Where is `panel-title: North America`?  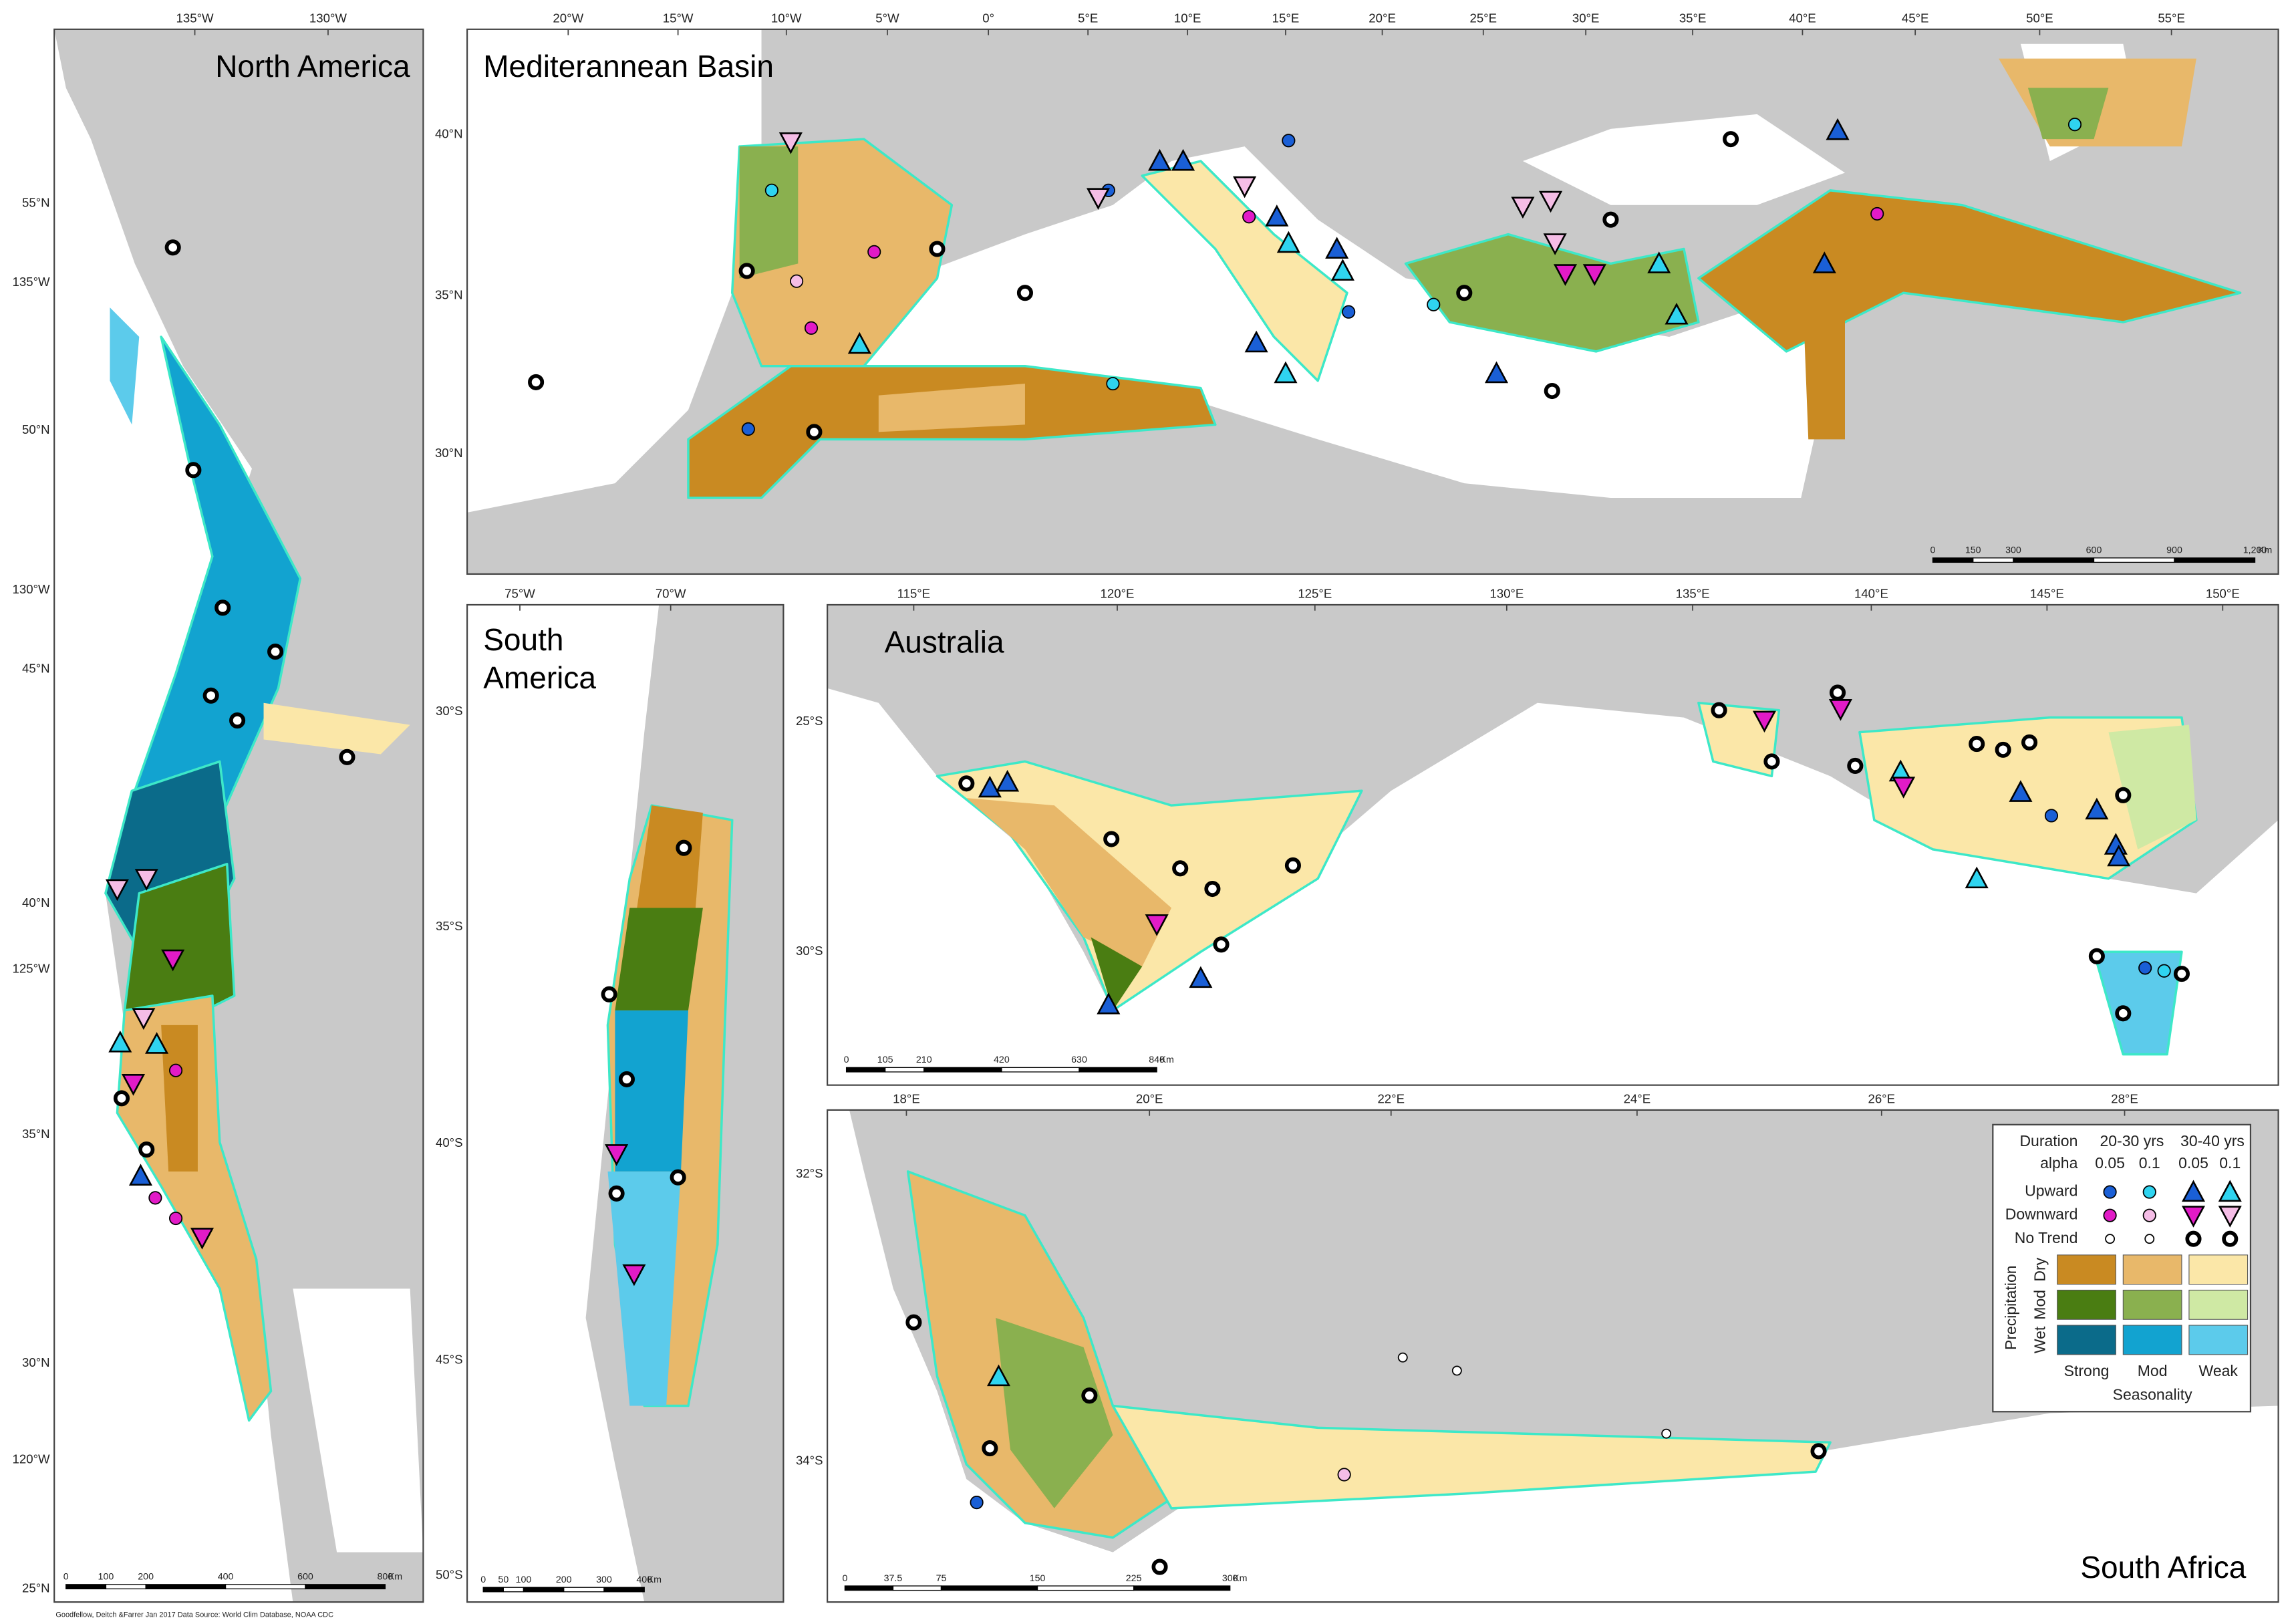 panel-title: North America is located at coordinates (312, 66).